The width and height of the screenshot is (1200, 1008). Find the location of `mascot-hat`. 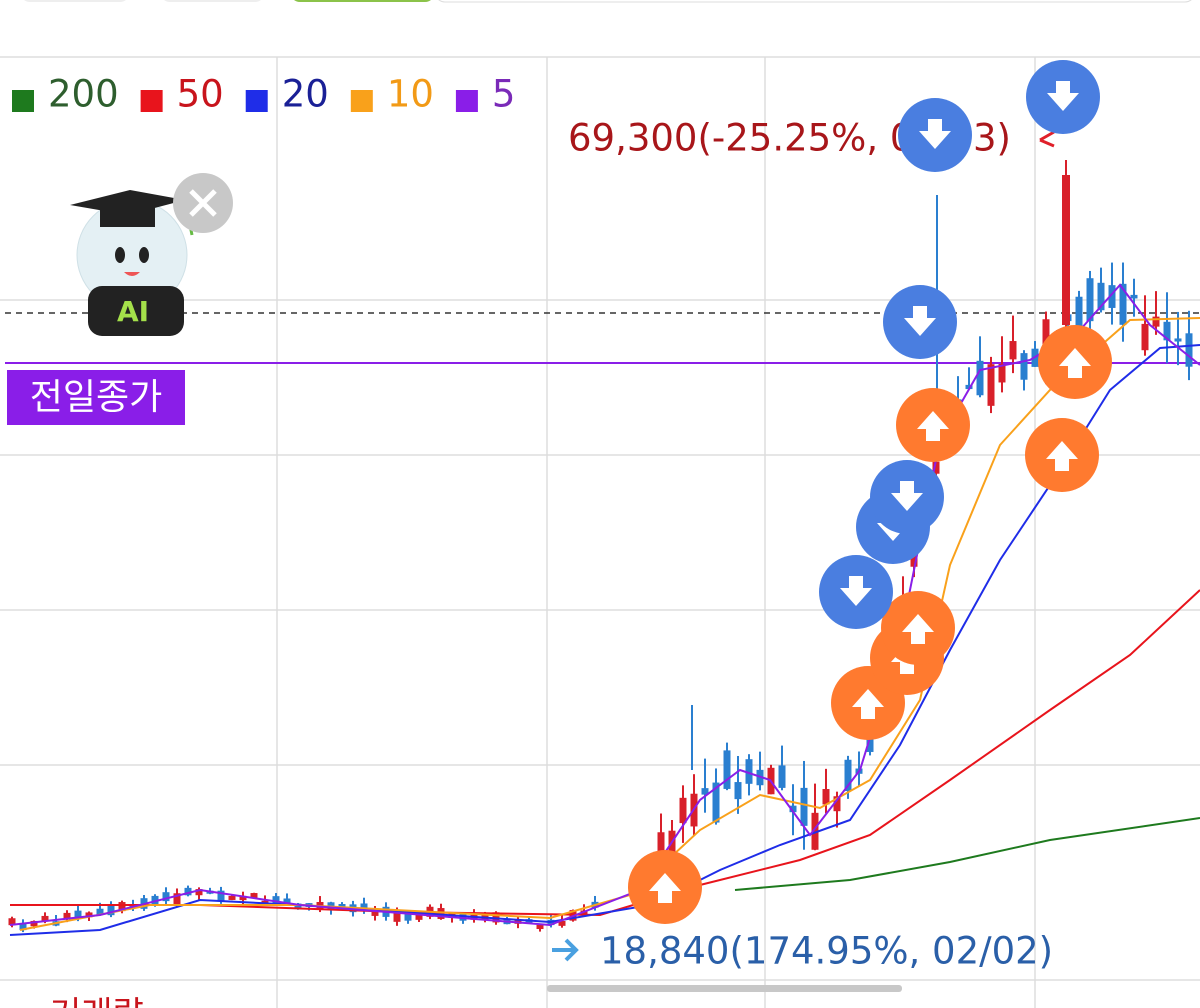

mascot-hat is located at coordinates (127, 202).